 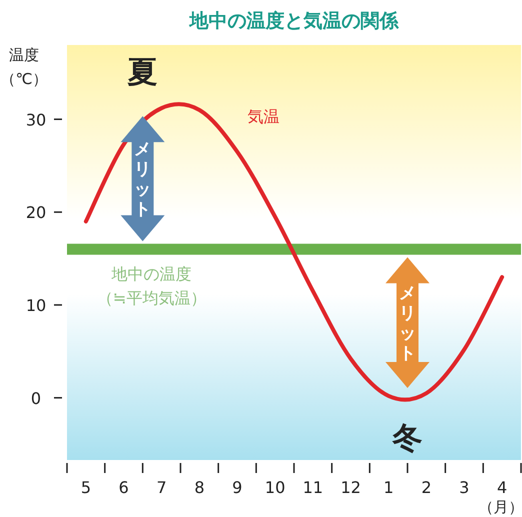 What do you see at coordinates (36, 398) in the screenshot?
I see `y-tick-label: 0` at bounding box center [36, 398].